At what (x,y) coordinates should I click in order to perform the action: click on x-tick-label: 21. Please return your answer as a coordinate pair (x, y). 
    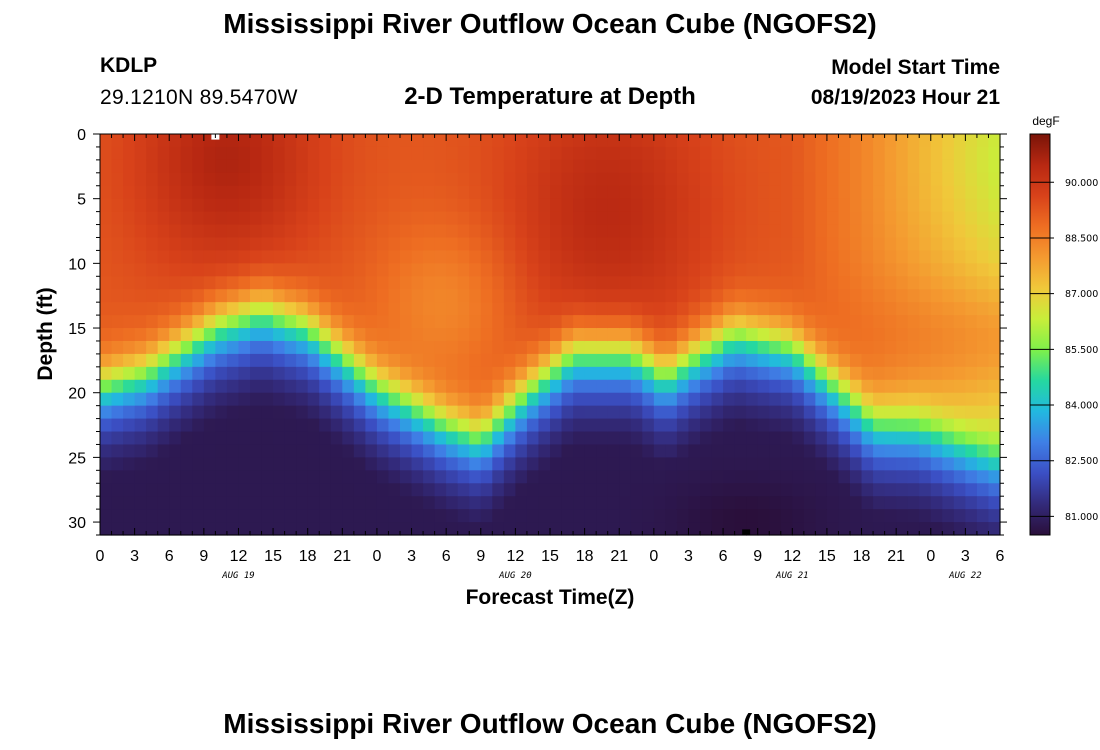
    Looking at the image, I should click on (619, 556).